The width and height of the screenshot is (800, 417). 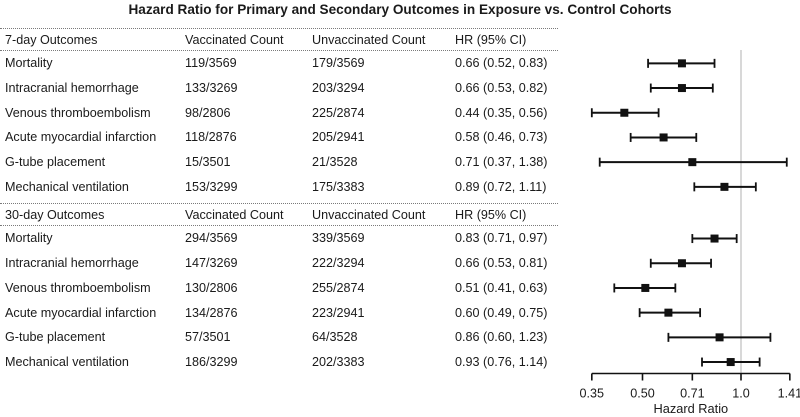 What do you see at coordinates (55, 214) in the screenshot?
I see `section-label: 30-day Outcomes` at bounding box center [55, 214].